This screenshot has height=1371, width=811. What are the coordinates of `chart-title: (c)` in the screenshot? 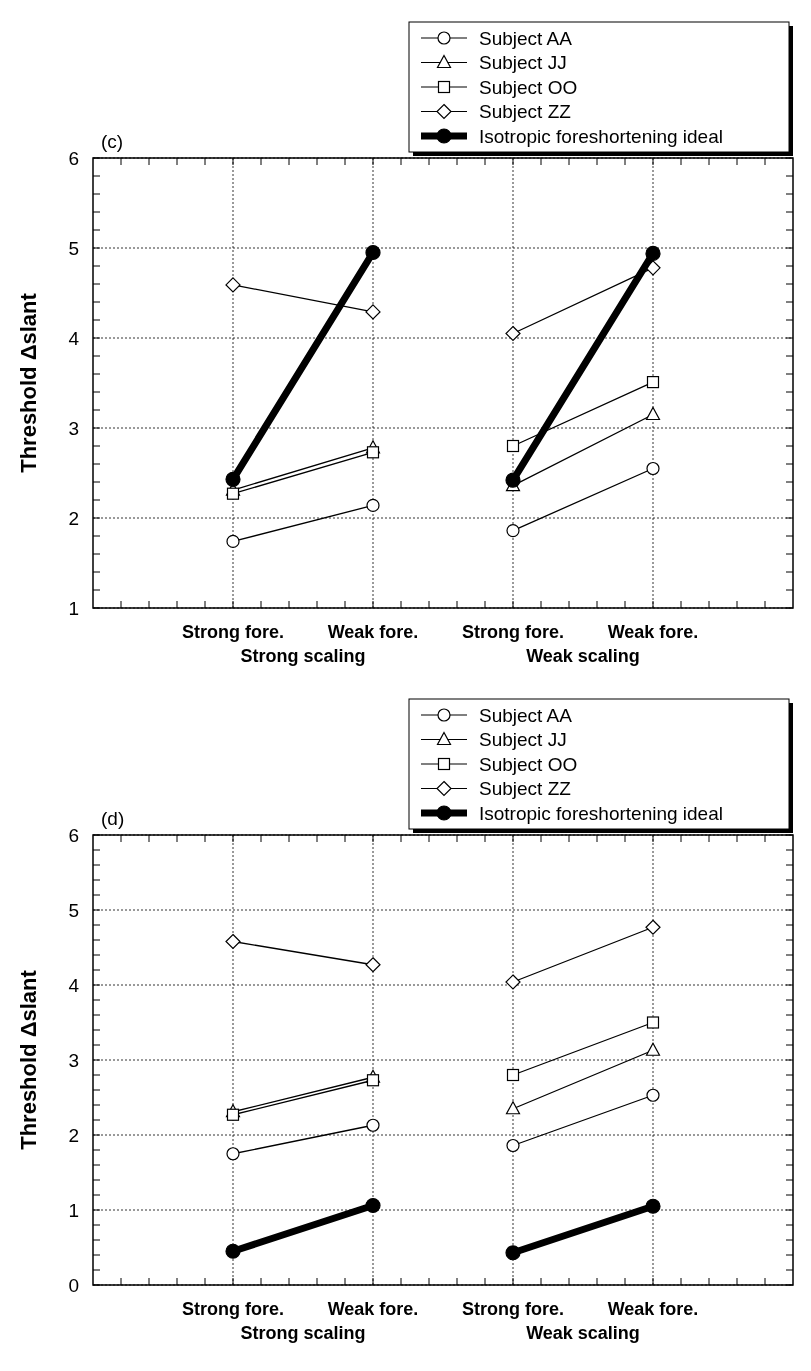 It's located at (112, 141).